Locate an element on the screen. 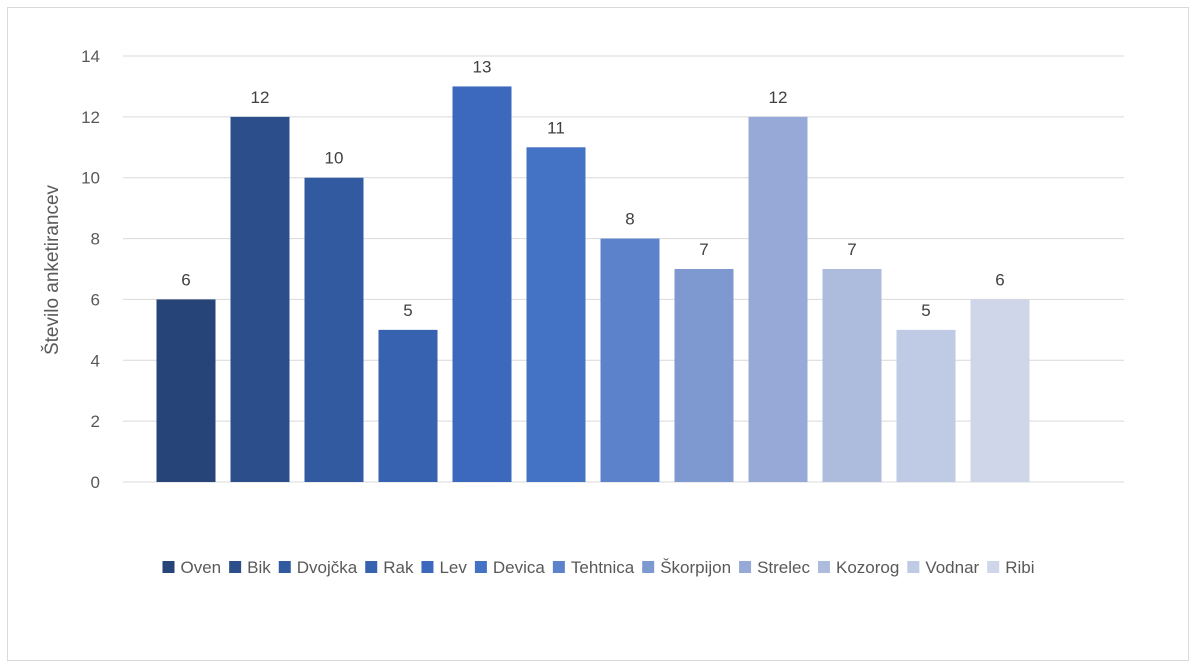 The width and height of the screenshot is (1198, 670). legend-label: Bik is located at coordinates (259, 567).